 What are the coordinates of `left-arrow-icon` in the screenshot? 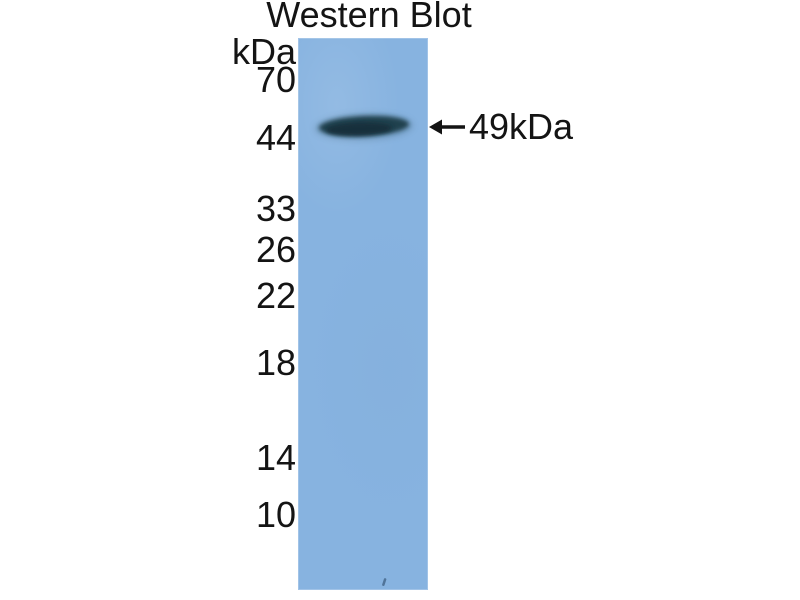 It's located at (447, 127).